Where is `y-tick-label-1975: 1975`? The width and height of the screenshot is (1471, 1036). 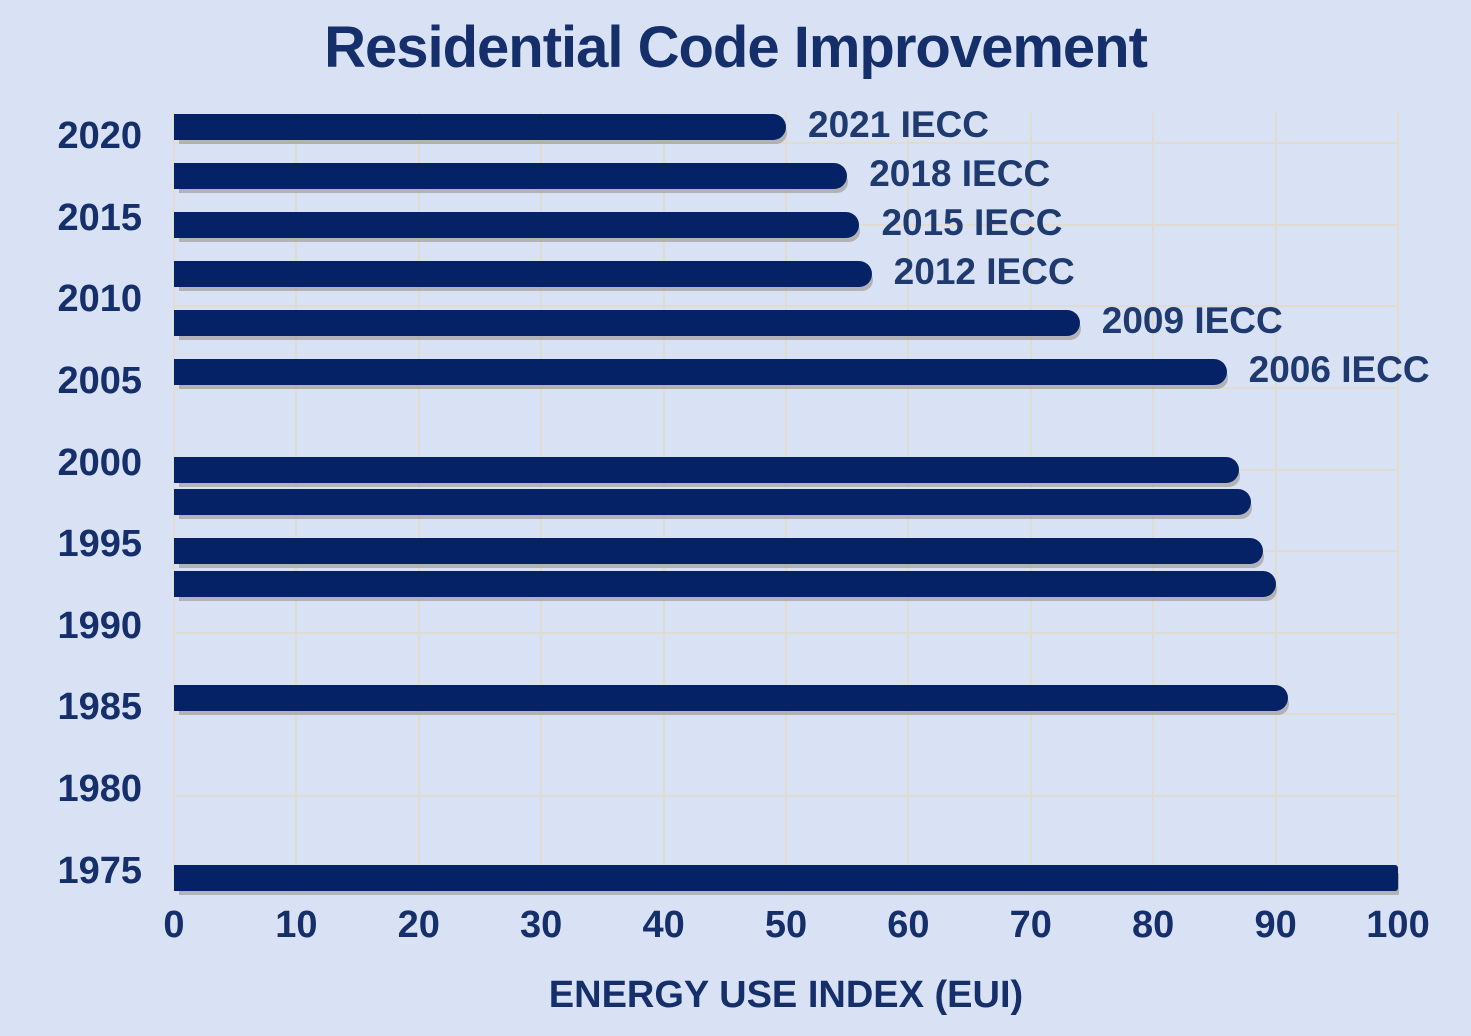
y-tick-label-1975: 1975 is located at coordinates (99, 870).